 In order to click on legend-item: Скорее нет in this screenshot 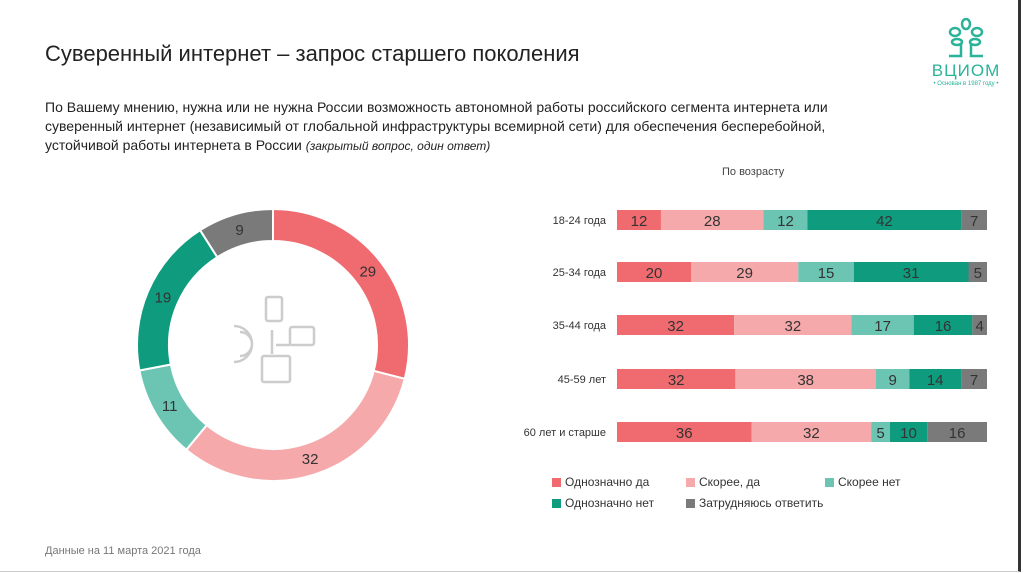, I will do `click(862, 482)`.